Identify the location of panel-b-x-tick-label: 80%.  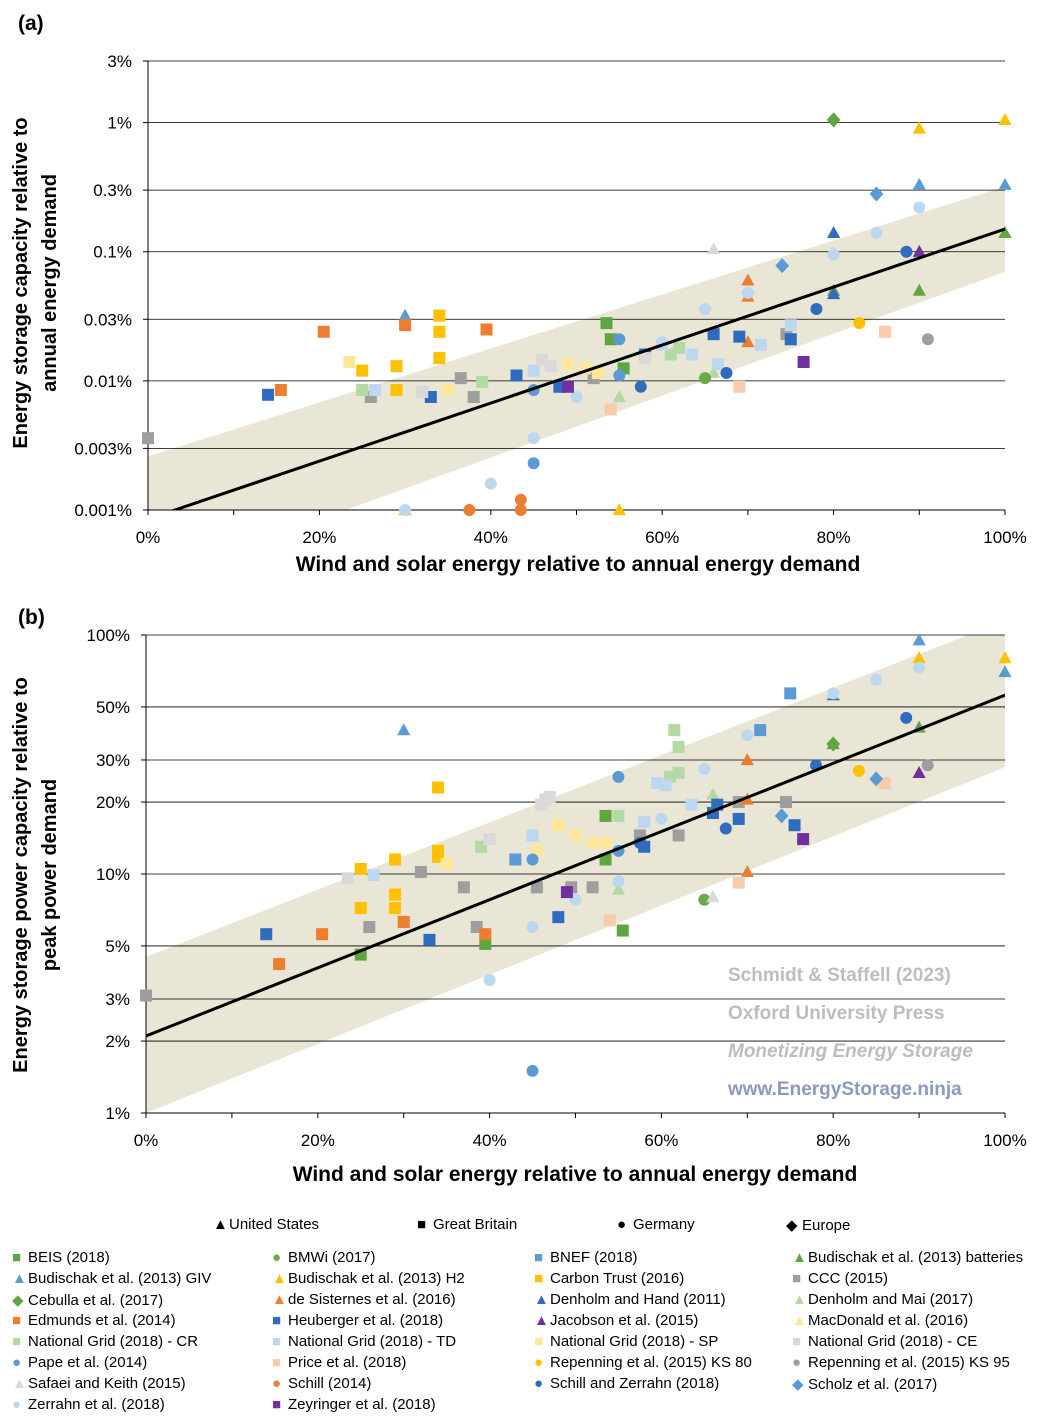
(833, 1140).